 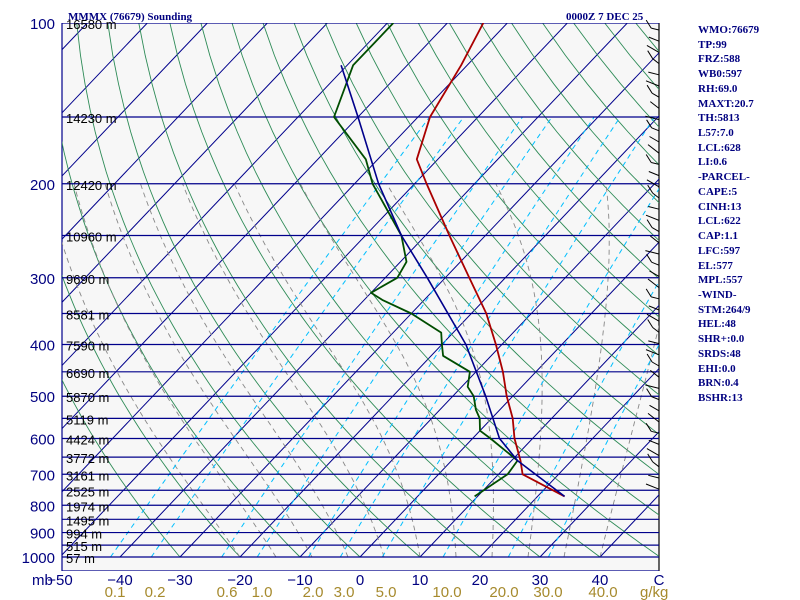 I want to click on mixing-ratio-line, so click(x=603, y=450).